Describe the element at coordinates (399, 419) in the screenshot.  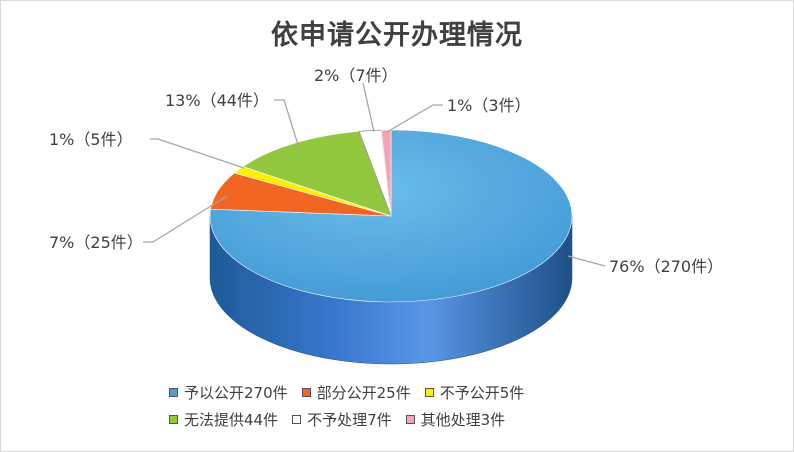
I see `legend-row: 无法提供44件 不予处理7件 其他处理3件` at that location.